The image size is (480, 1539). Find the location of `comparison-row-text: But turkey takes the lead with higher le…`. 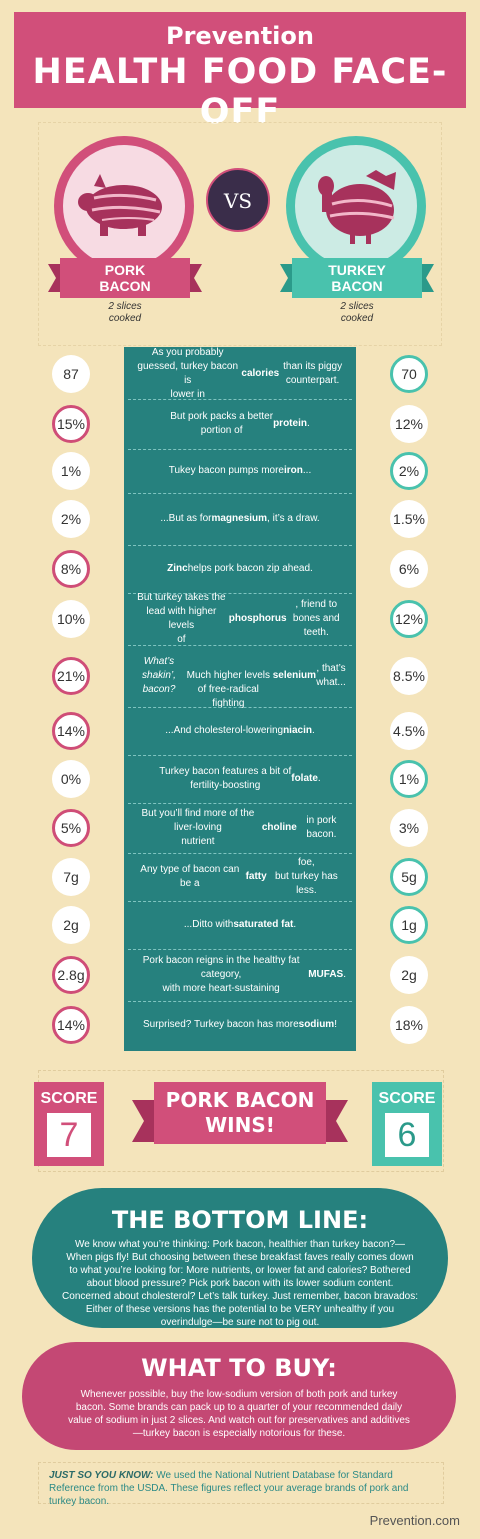

comparison-row-text: But turkey takes the lead with higher le… is located at coordinates (238, 618).